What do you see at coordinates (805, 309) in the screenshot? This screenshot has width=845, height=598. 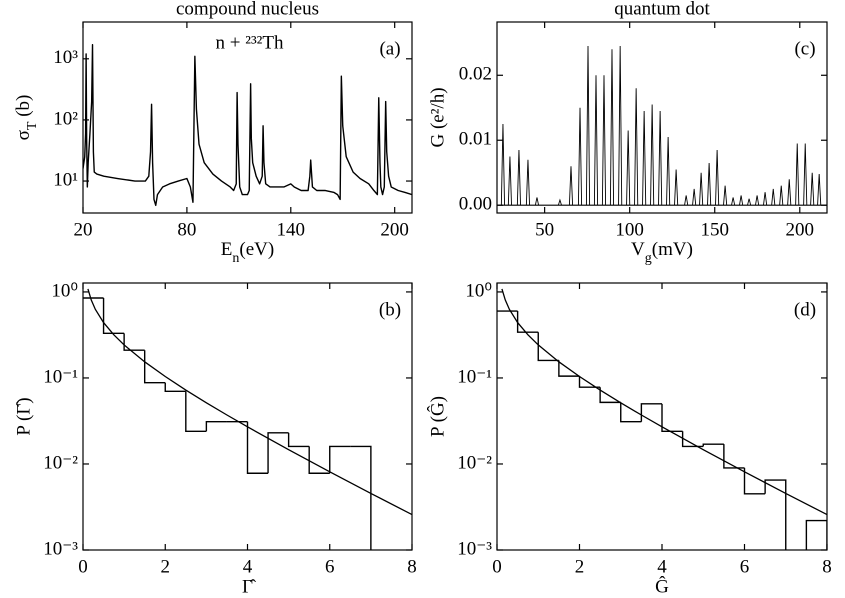 I see `panel-label: (d)` at bounding box center [805, 309].